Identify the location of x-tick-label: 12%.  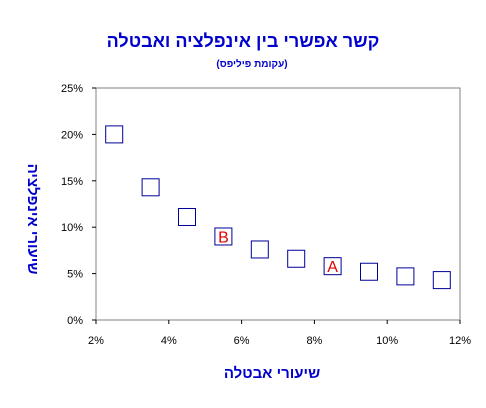
(460, 341).